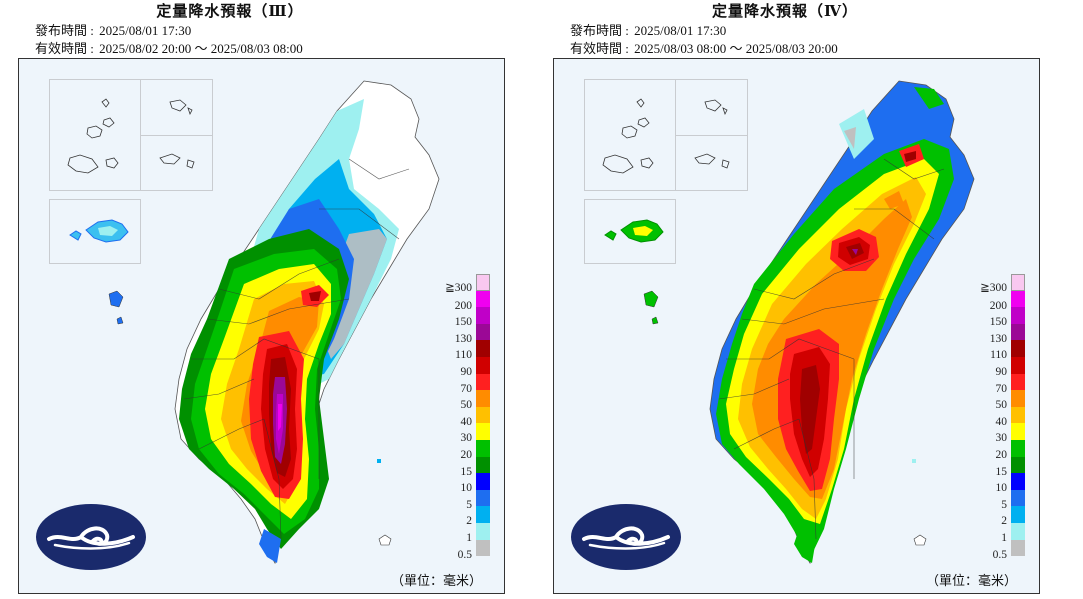 The height and width of the screenshot is (599, 1083). Describe the element at coordinates (998, 305) in the screenshot. I see `legend-label: 200` at that location.